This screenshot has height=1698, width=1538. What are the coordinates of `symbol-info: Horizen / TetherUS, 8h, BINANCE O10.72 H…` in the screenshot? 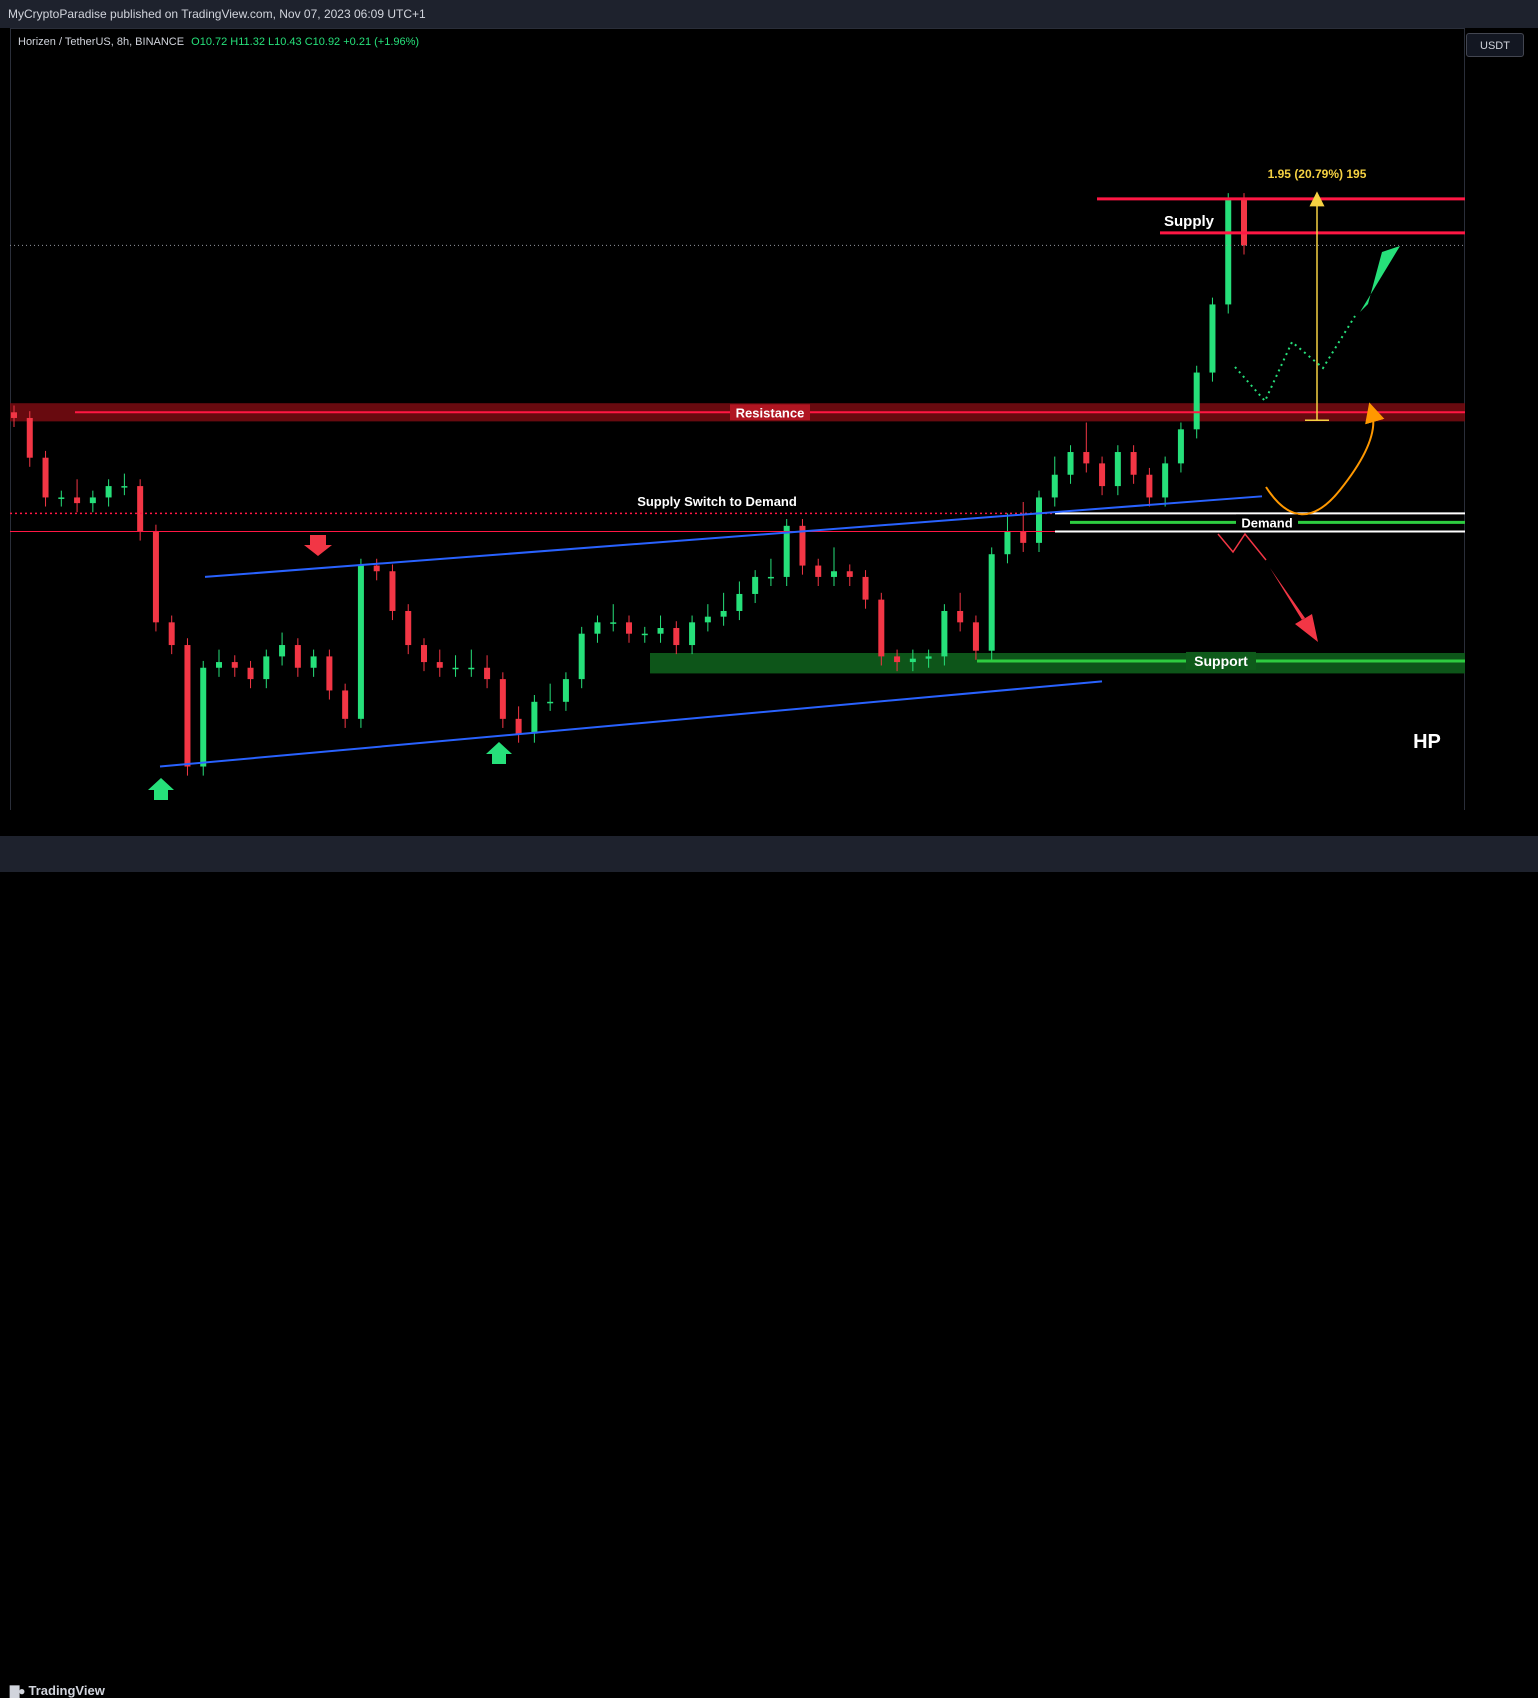 It's located at (218, 42).